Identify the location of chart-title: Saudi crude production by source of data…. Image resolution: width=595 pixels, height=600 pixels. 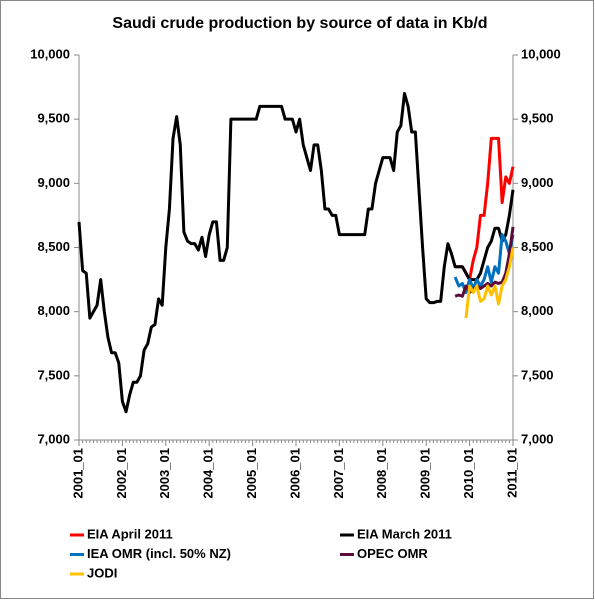
(299, 23).